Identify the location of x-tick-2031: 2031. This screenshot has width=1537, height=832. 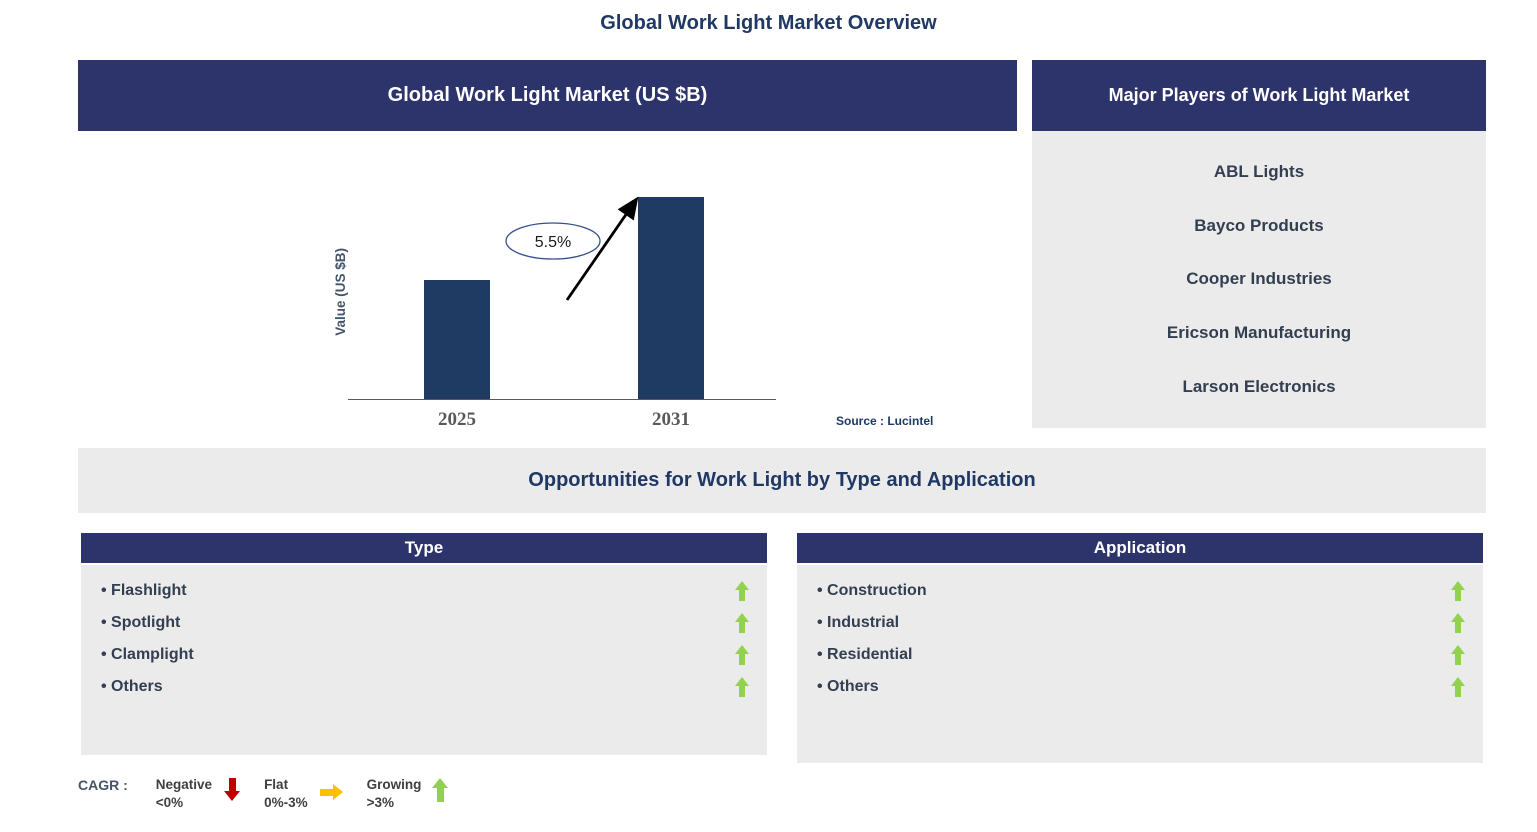
(671, 419).